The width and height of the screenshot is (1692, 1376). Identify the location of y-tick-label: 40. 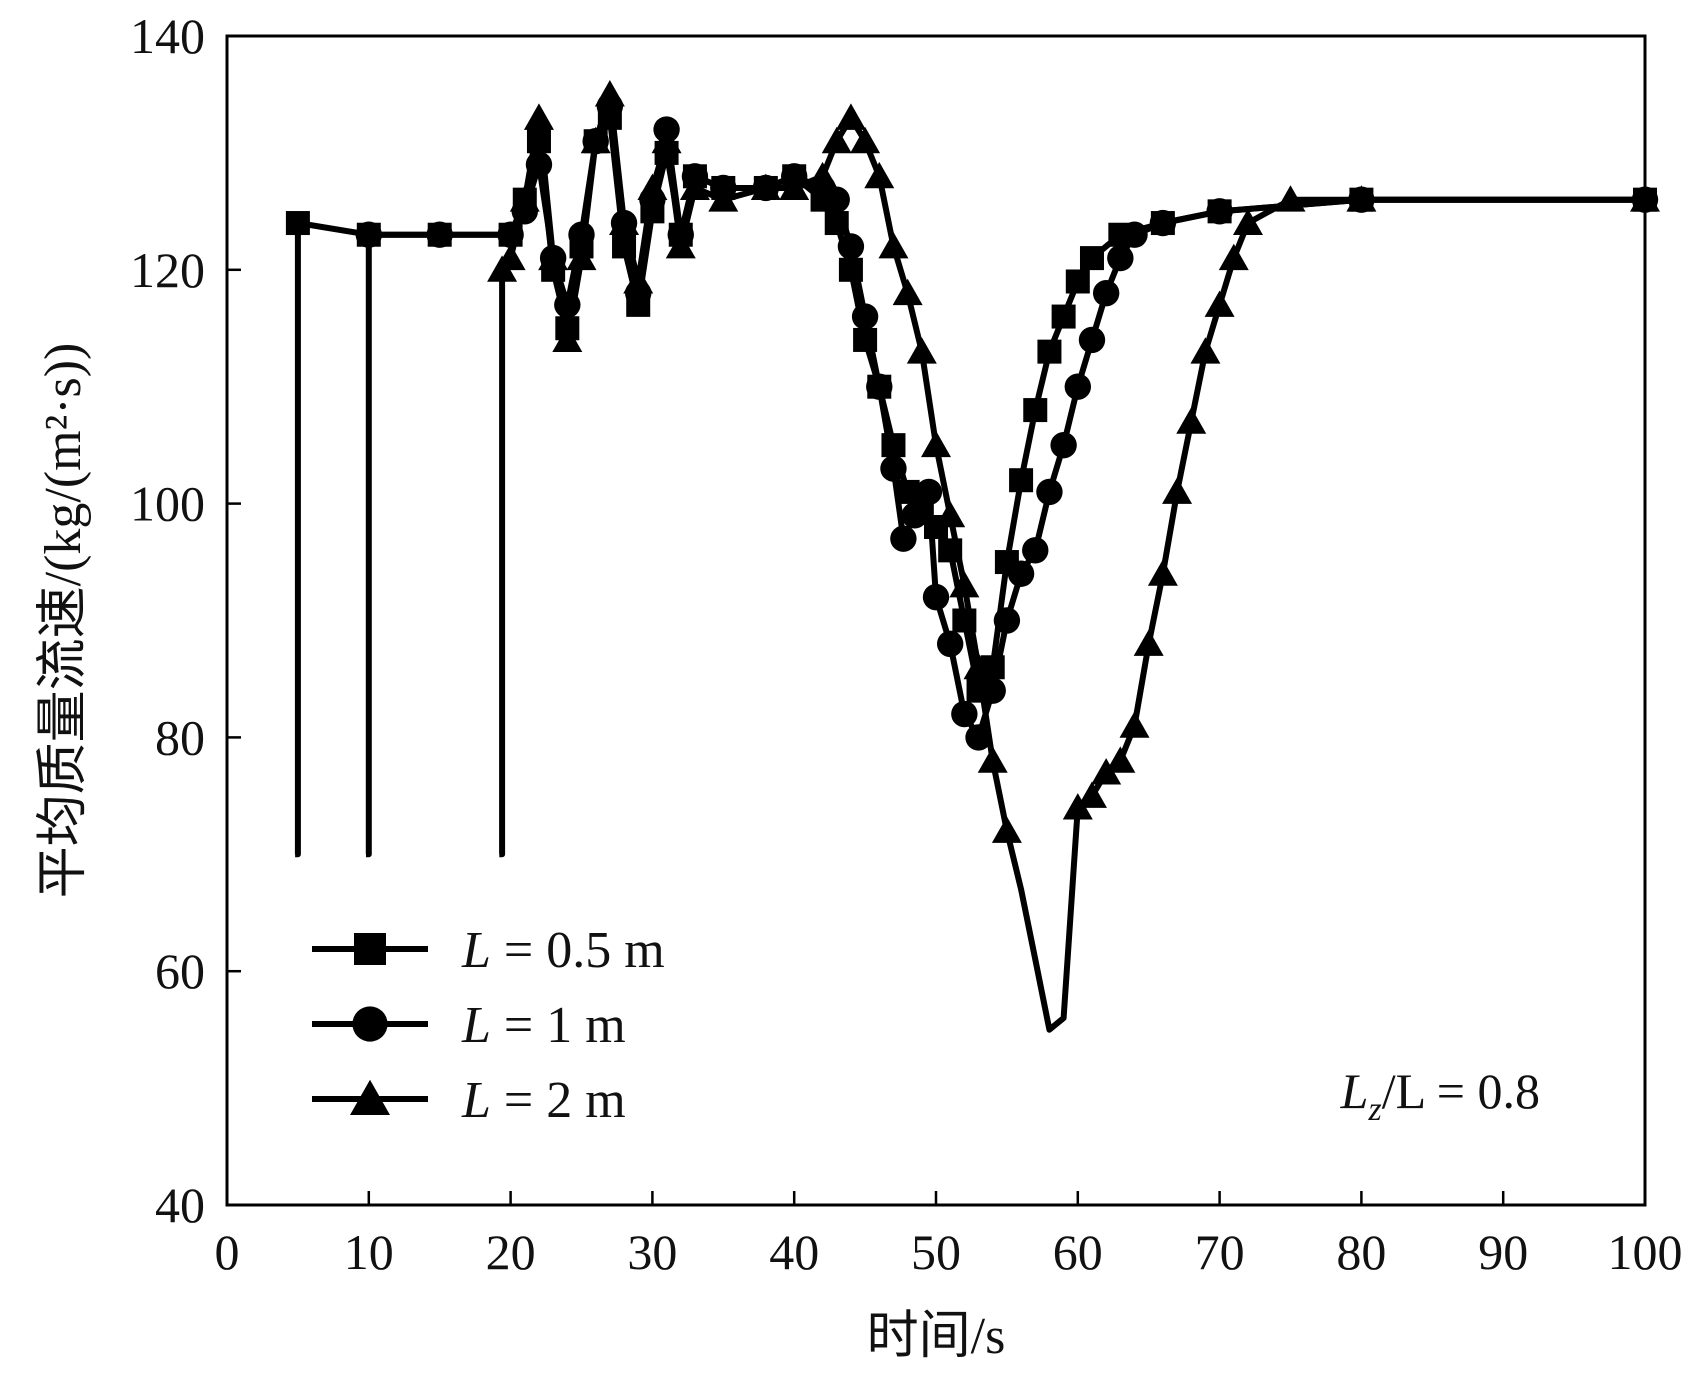
(180, 1205).